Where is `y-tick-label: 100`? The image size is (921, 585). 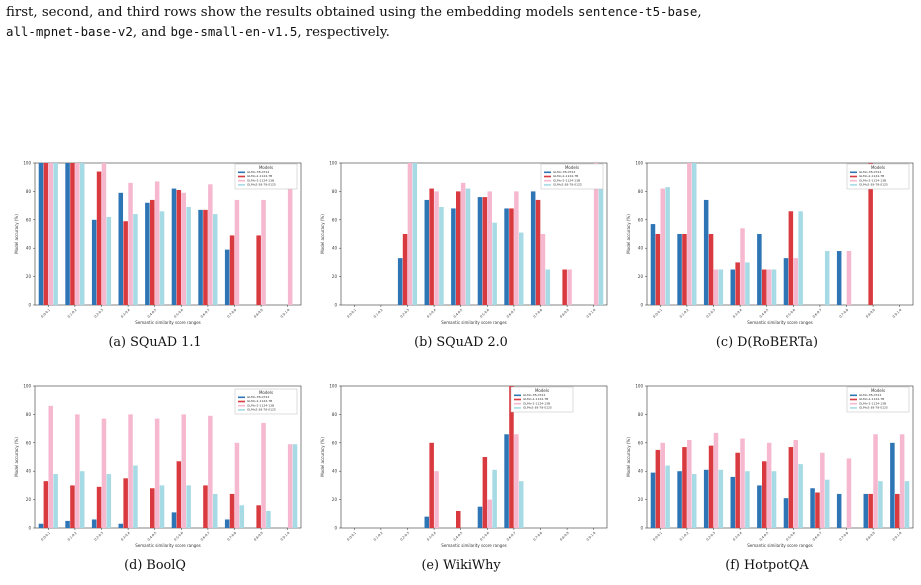 y-tick-label: 100 is located at coordinates (639, 386).